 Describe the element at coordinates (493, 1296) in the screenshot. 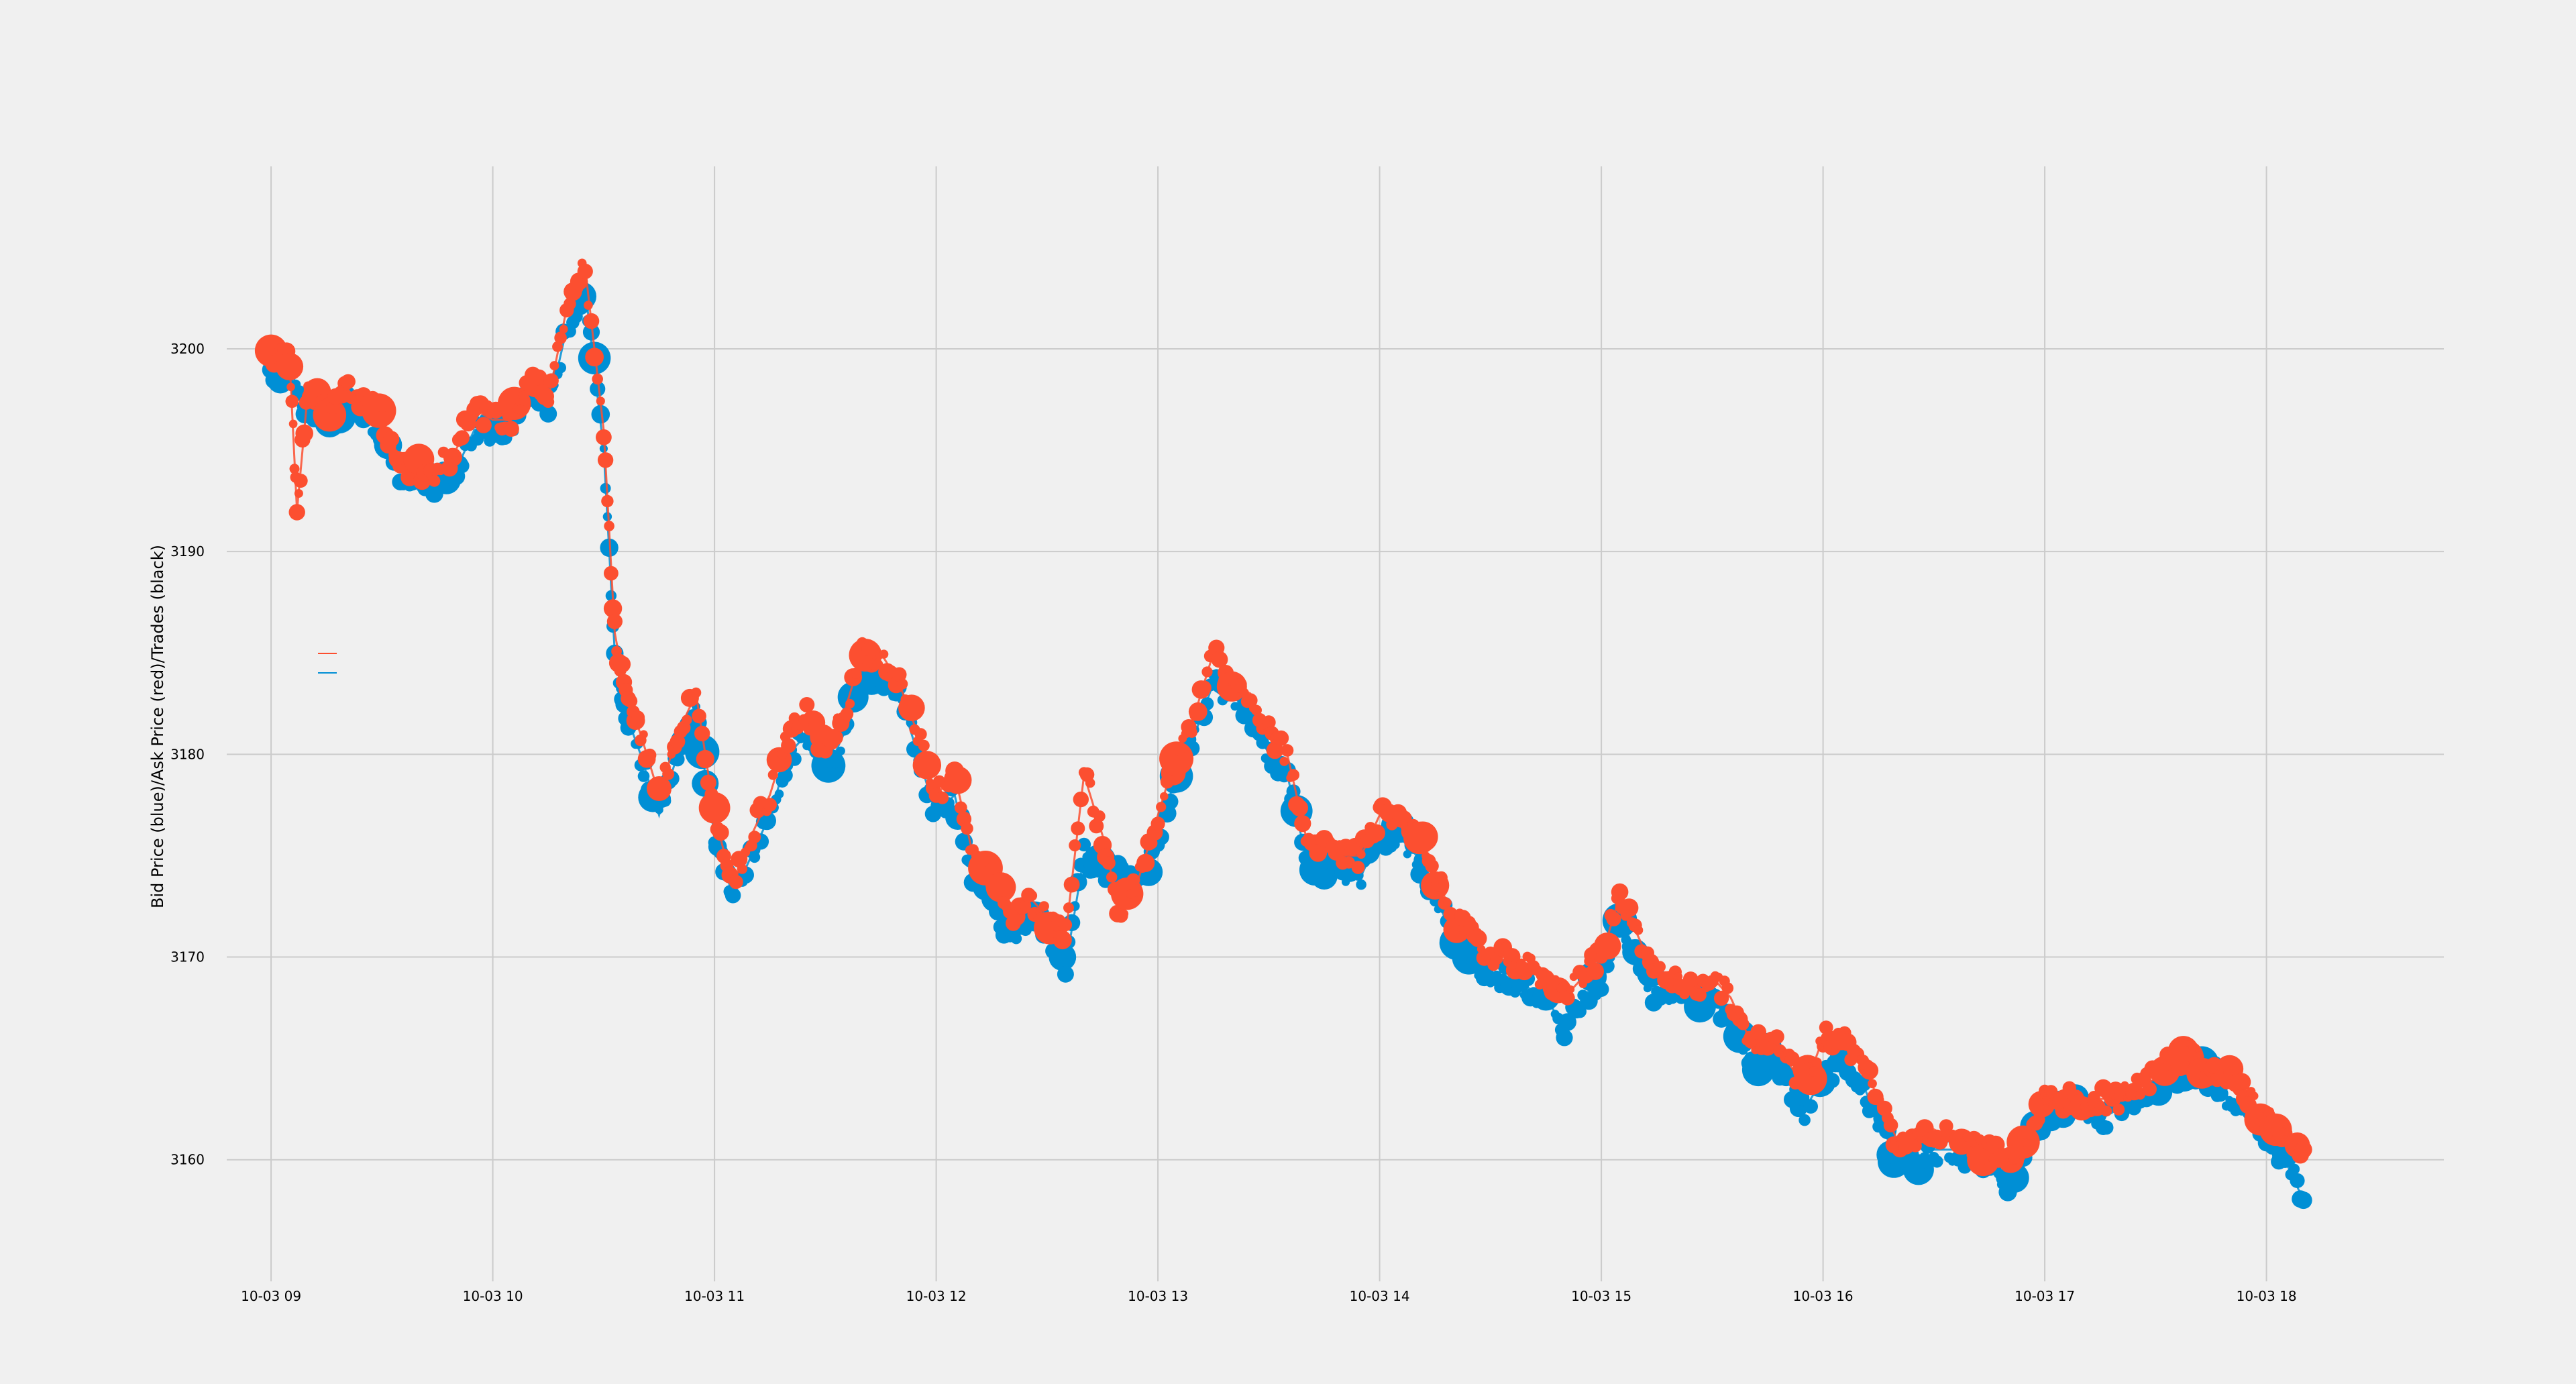

I see `x-tick-label: 10-03 10` at that location.